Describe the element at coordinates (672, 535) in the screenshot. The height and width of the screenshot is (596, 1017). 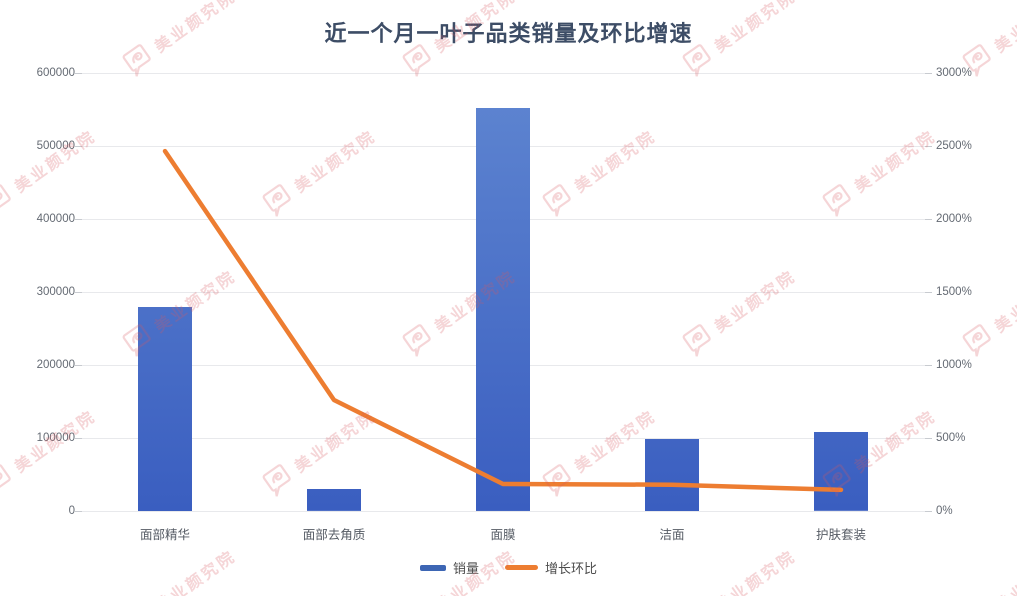
I see `x-axis-label: 洁面` at that location.